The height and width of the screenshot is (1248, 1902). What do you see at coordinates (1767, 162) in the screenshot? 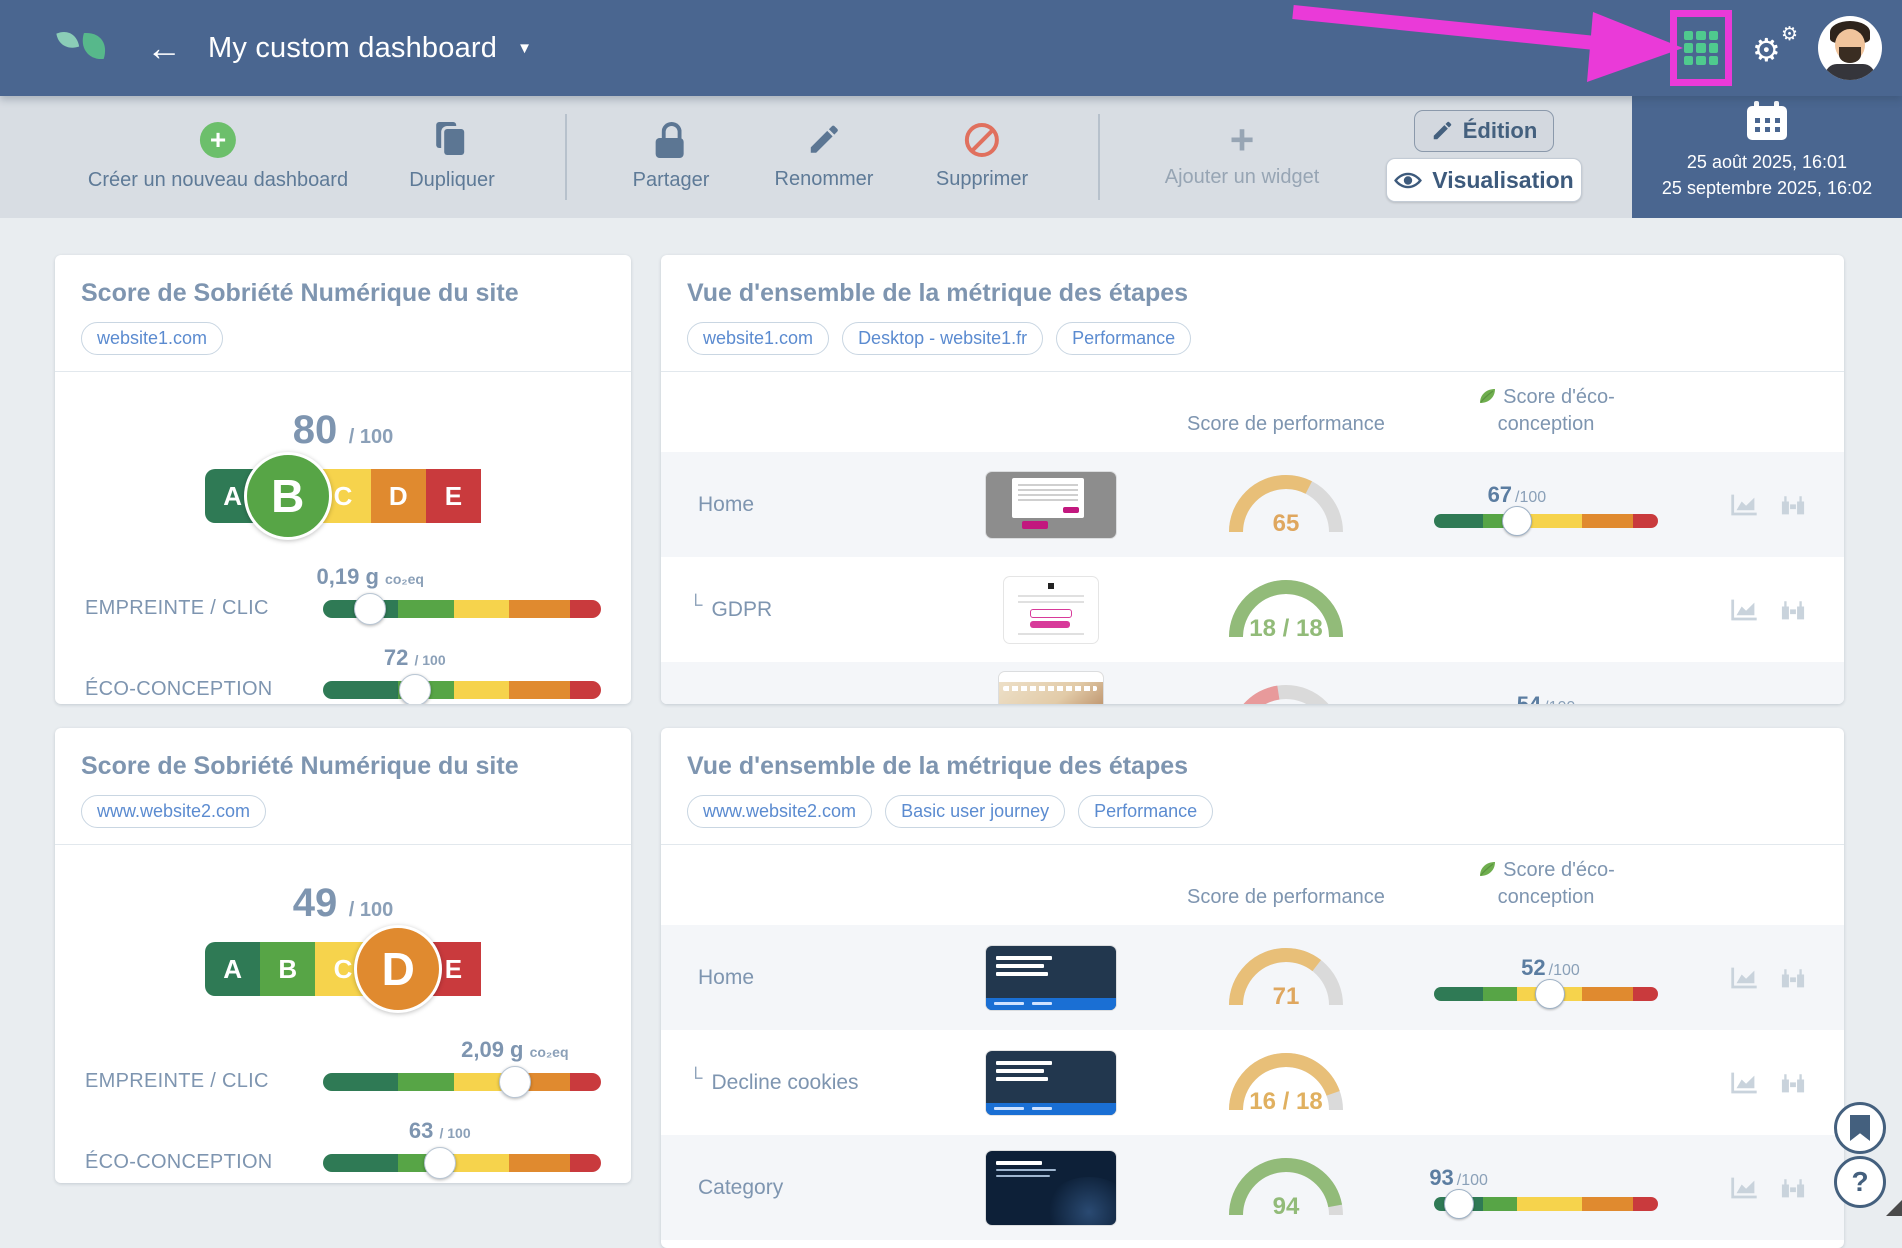
I see `date-range-start: 25 août 2025, 16:01` at bounding box center [1767, 162].